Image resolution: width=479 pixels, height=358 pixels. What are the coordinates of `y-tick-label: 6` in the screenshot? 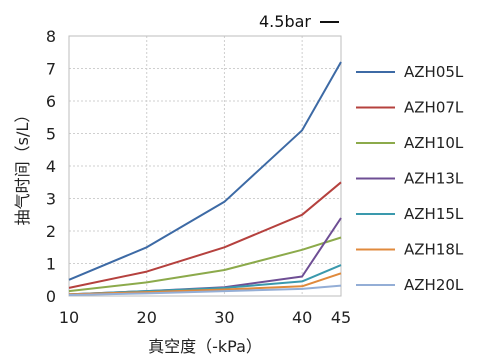 It's located at (51, 101).